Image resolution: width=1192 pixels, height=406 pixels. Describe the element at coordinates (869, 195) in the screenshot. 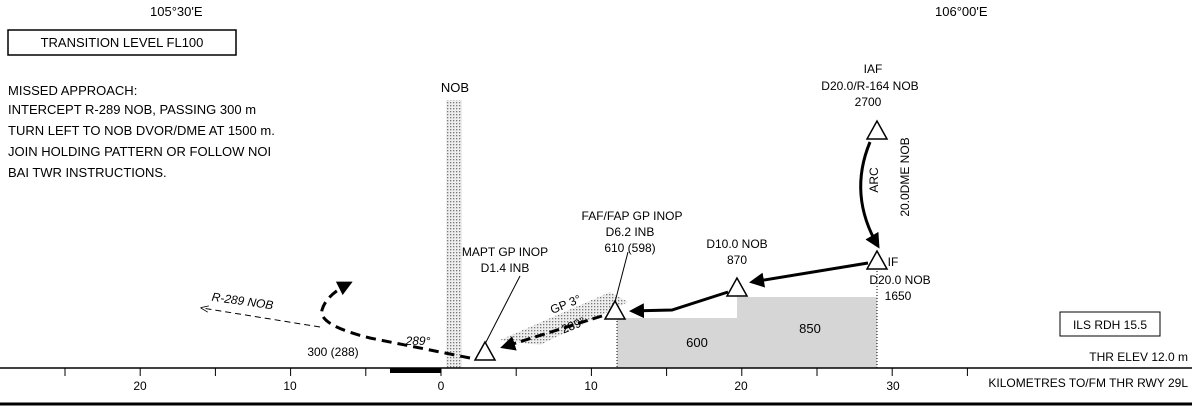

I see `arc-path` at that location.